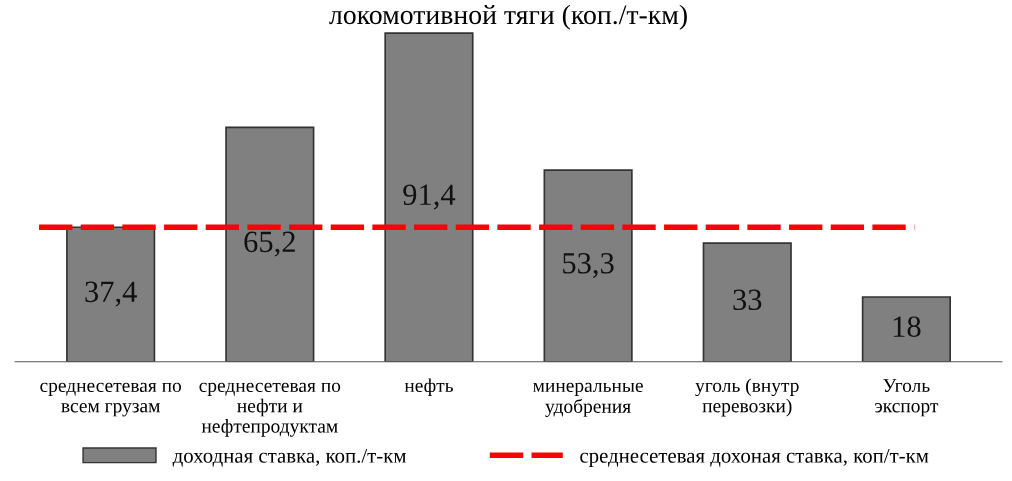 This screenshot has height=481, width=1012. I want to click on x-tick-label: нефть, so click(428, 387).